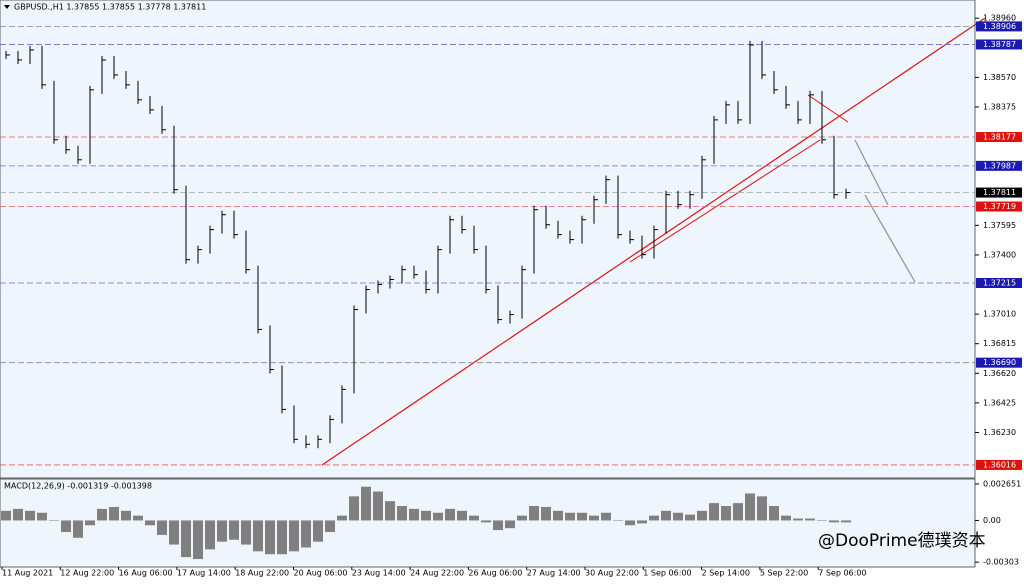 This screenshot has height=584, width=1024. I want to click on y-tick-label: 1.38570, so click(999, 77).